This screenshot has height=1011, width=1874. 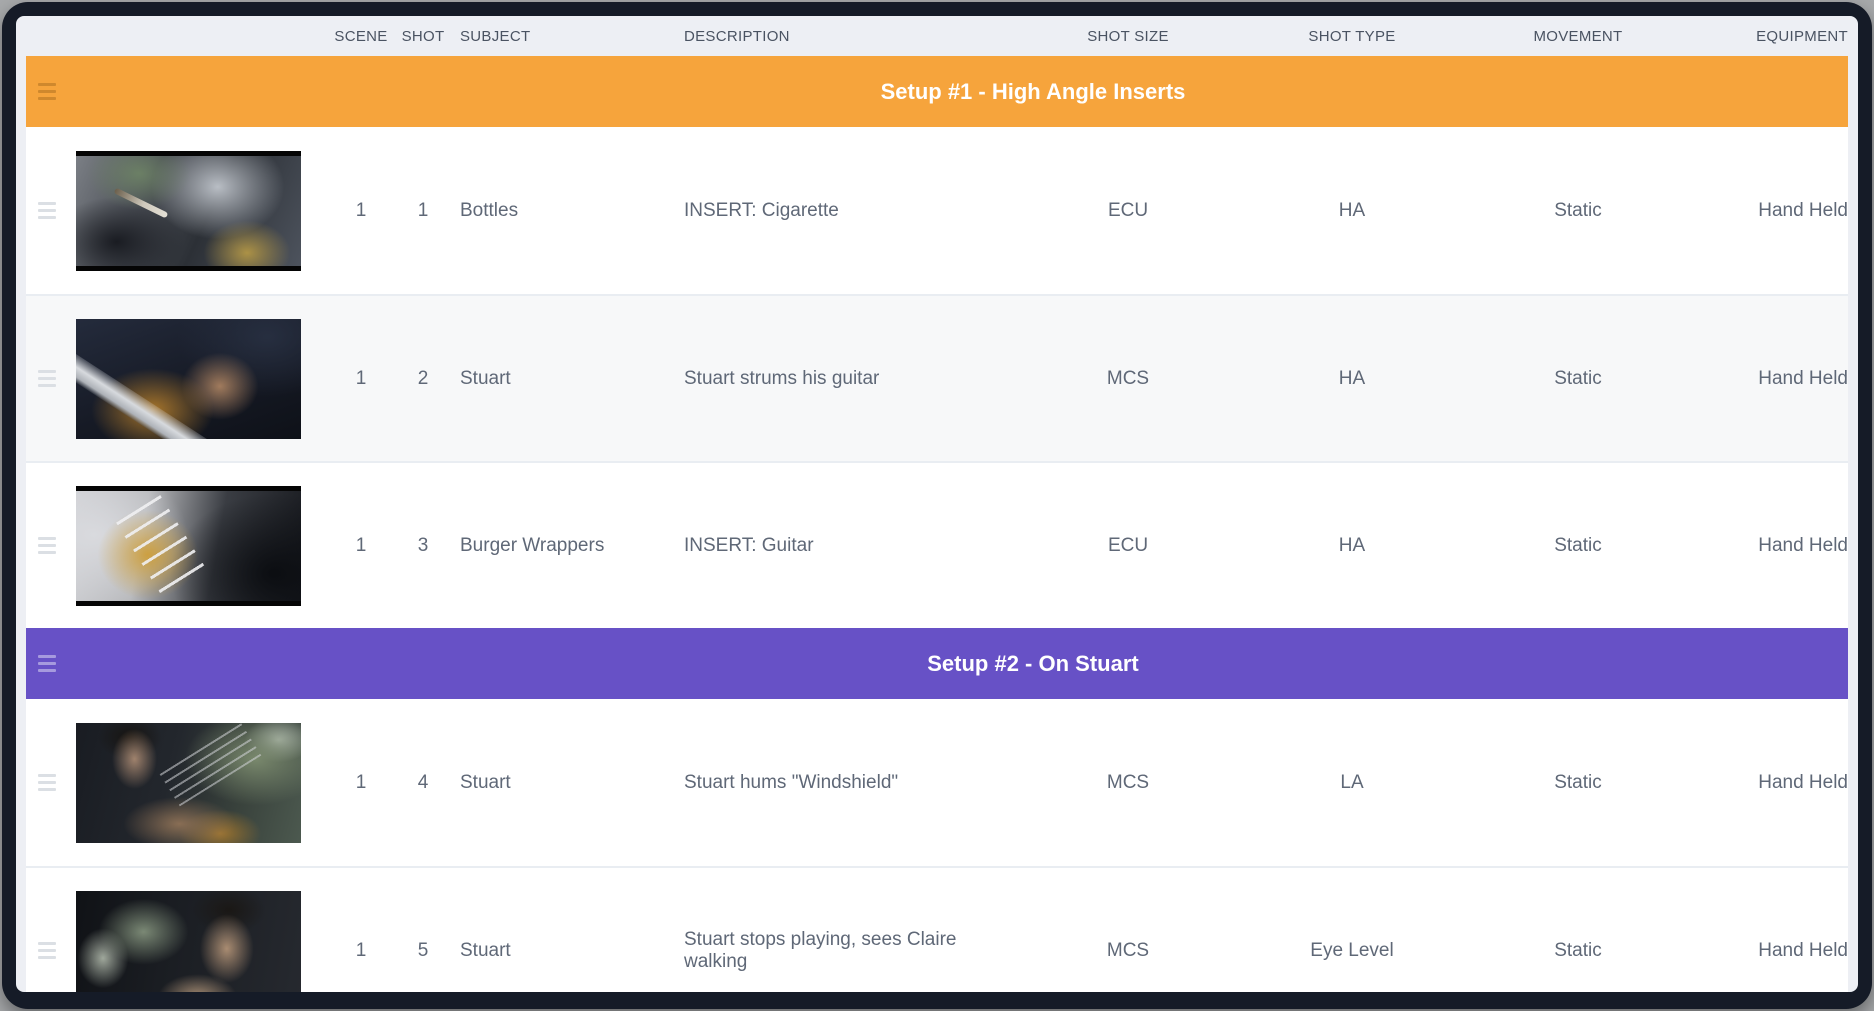 I want to click on cell-shot-type: Eye Level, so click(x=1352, y=950).